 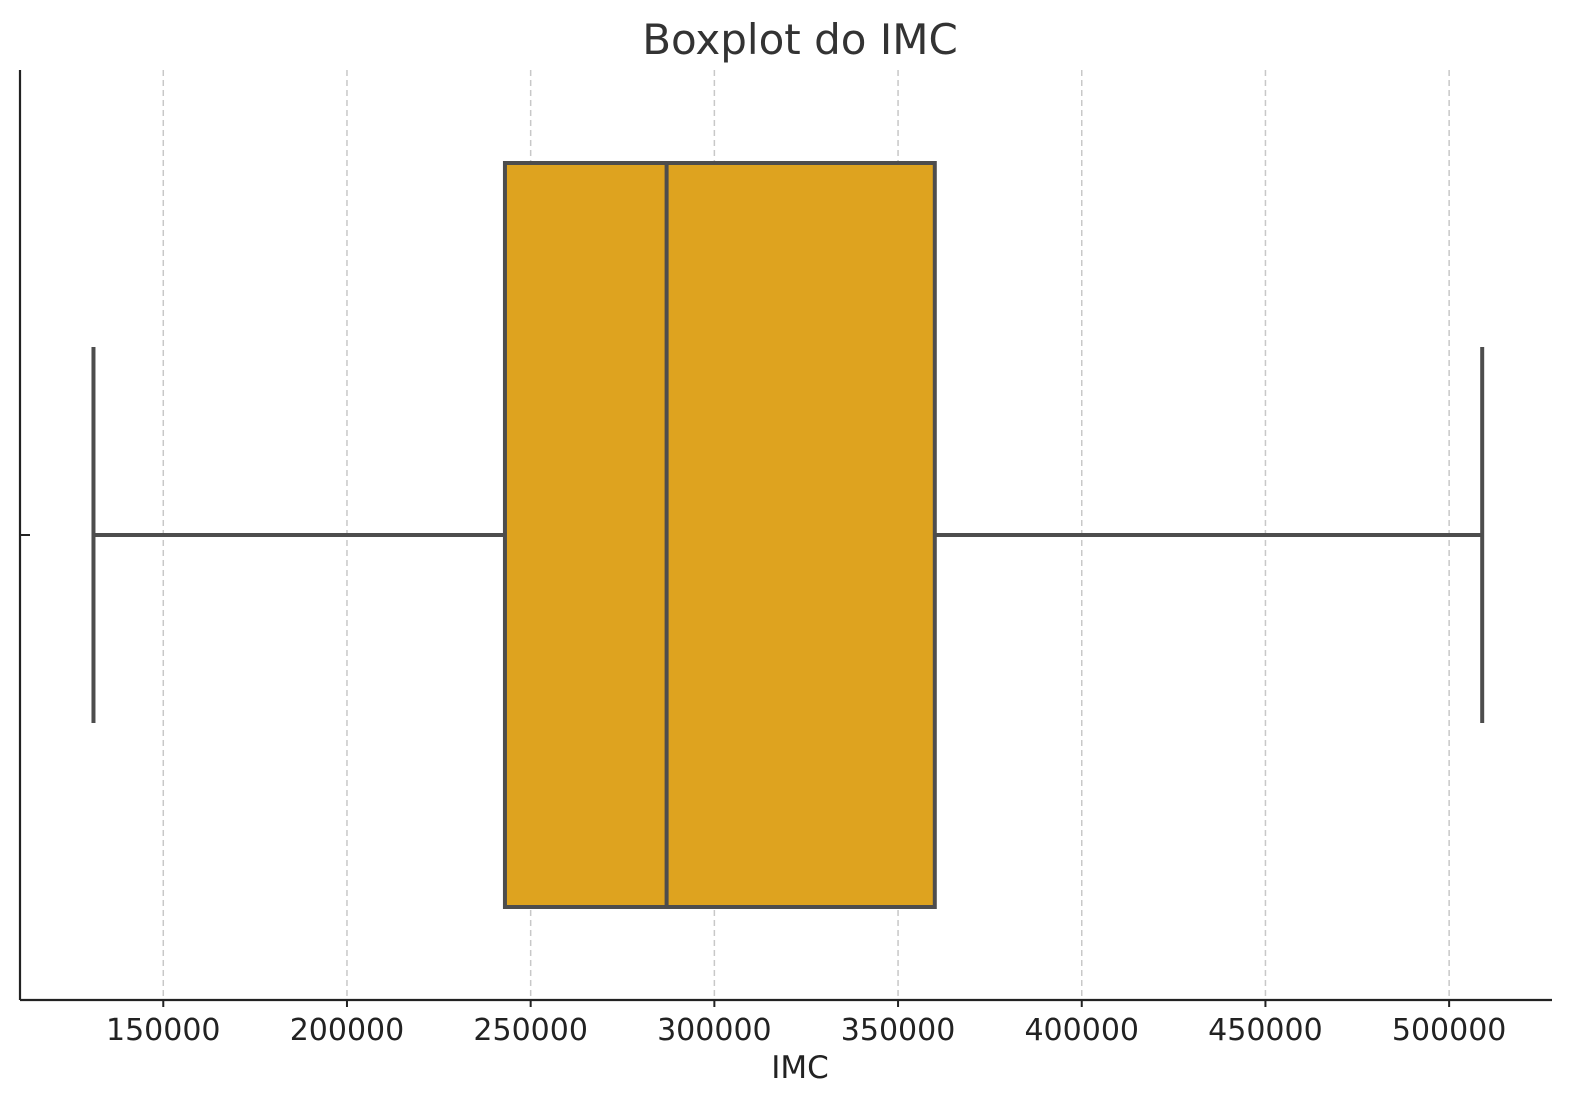 I want to click on x-tick-label-250000: 250000, so click(x=530, y=1030).